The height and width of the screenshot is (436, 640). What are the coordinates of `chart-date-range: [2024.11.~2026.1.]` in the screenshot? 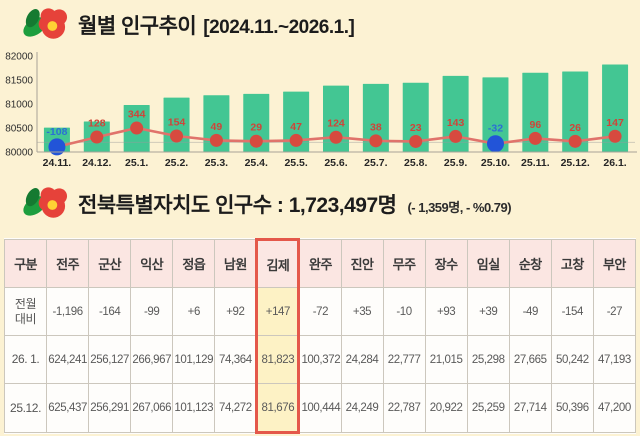 It's located at (279, 27).